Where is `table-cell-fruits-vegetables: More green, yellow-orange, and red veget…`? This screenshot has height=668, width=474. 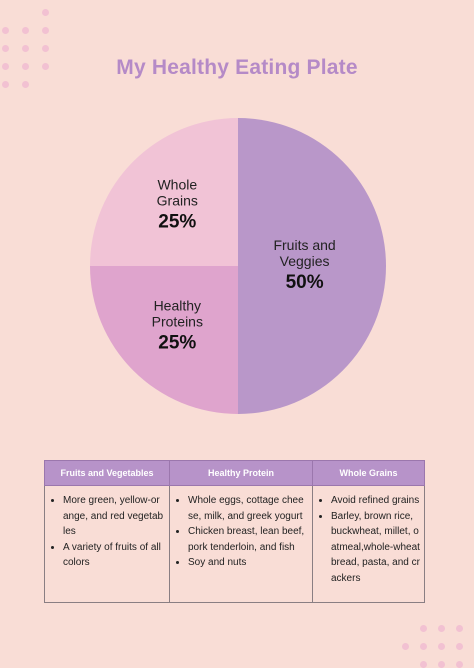
table-cell-fruits-vegetables: More green, yellow-orange, and red veget… is located at coordinates (107, 544).